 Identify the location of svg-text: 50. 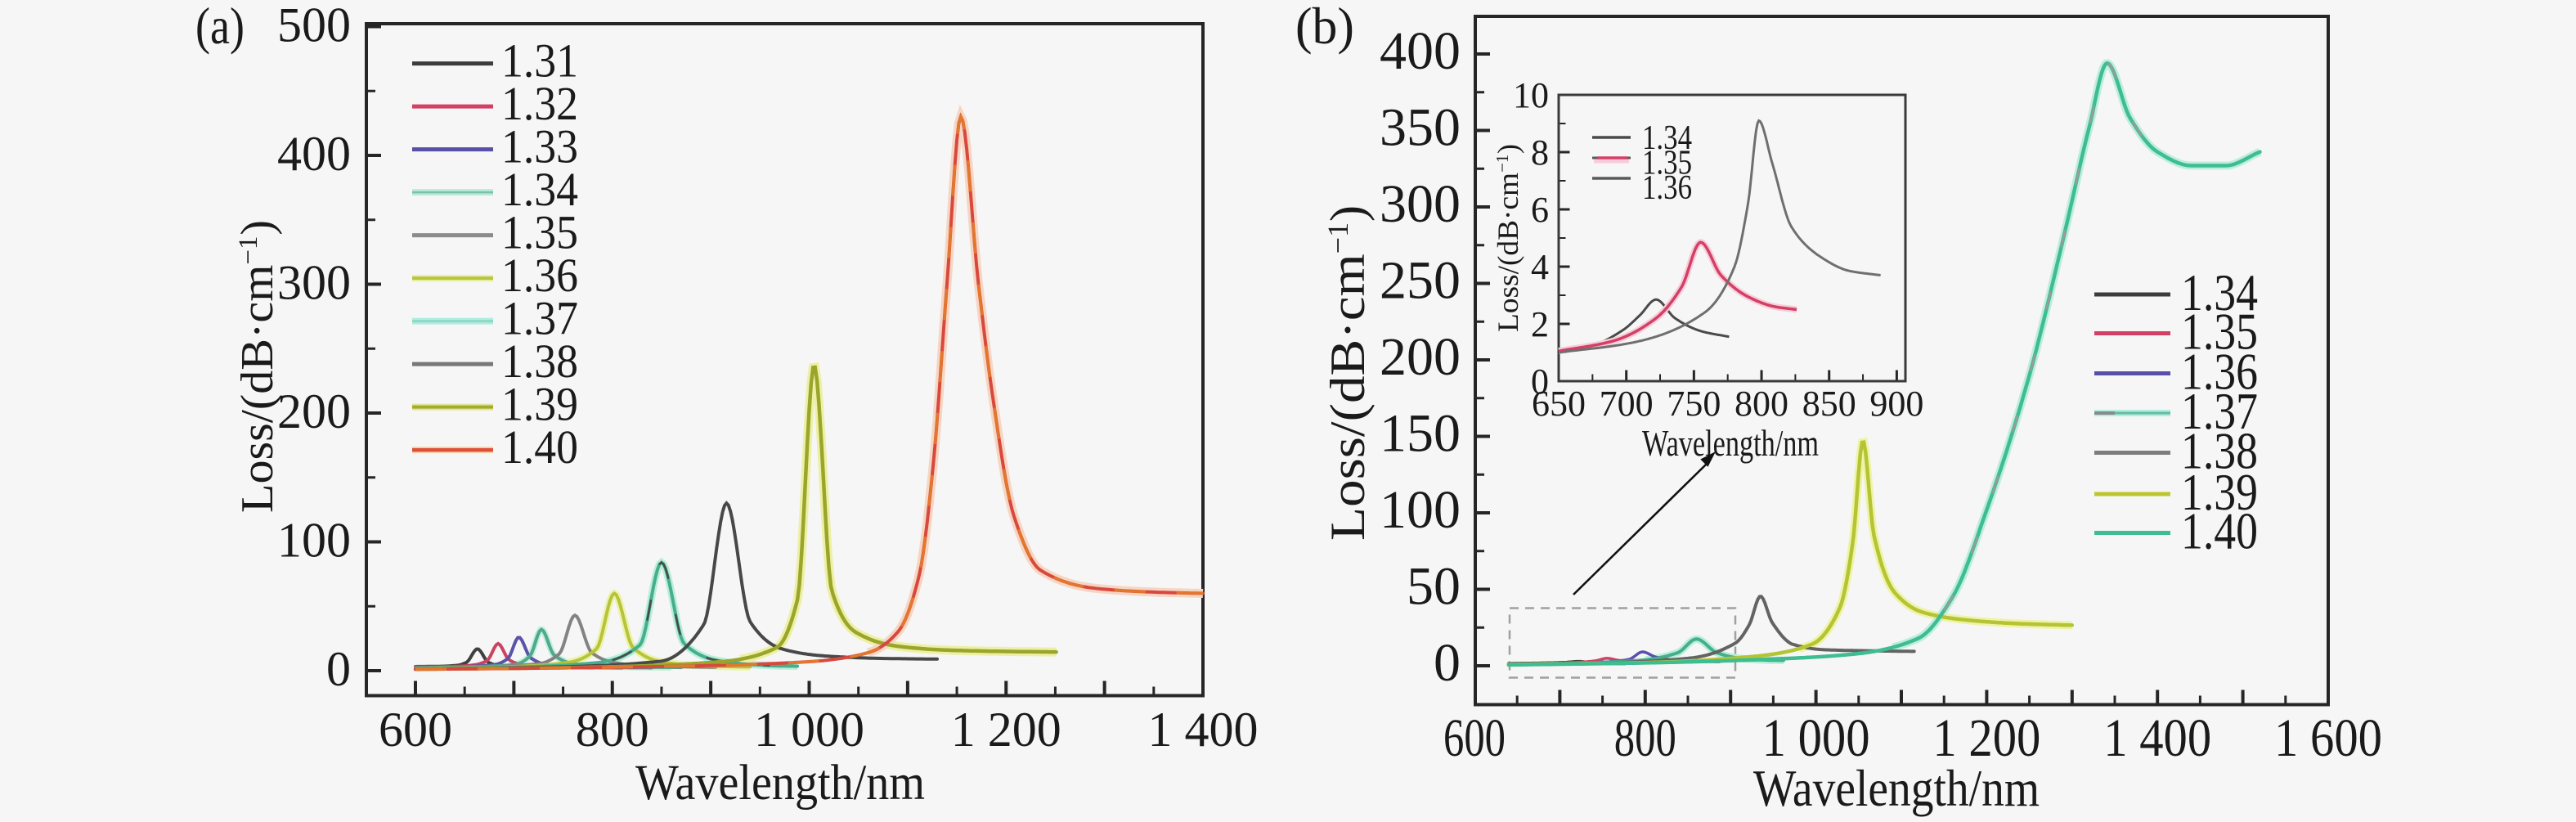
(1434, 587).